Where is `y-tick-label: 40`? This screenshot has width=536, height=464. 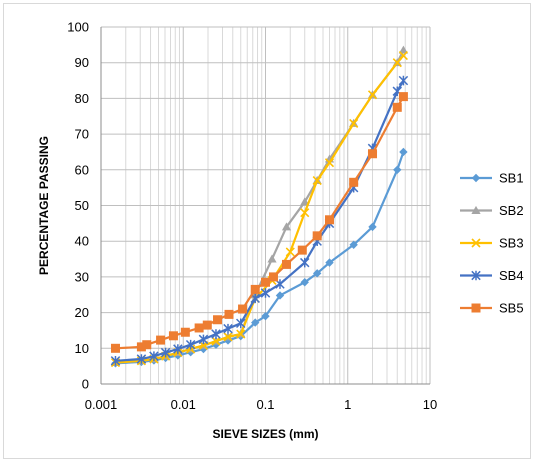 y-tick-label: 40 is located at coordinates (82, 241).